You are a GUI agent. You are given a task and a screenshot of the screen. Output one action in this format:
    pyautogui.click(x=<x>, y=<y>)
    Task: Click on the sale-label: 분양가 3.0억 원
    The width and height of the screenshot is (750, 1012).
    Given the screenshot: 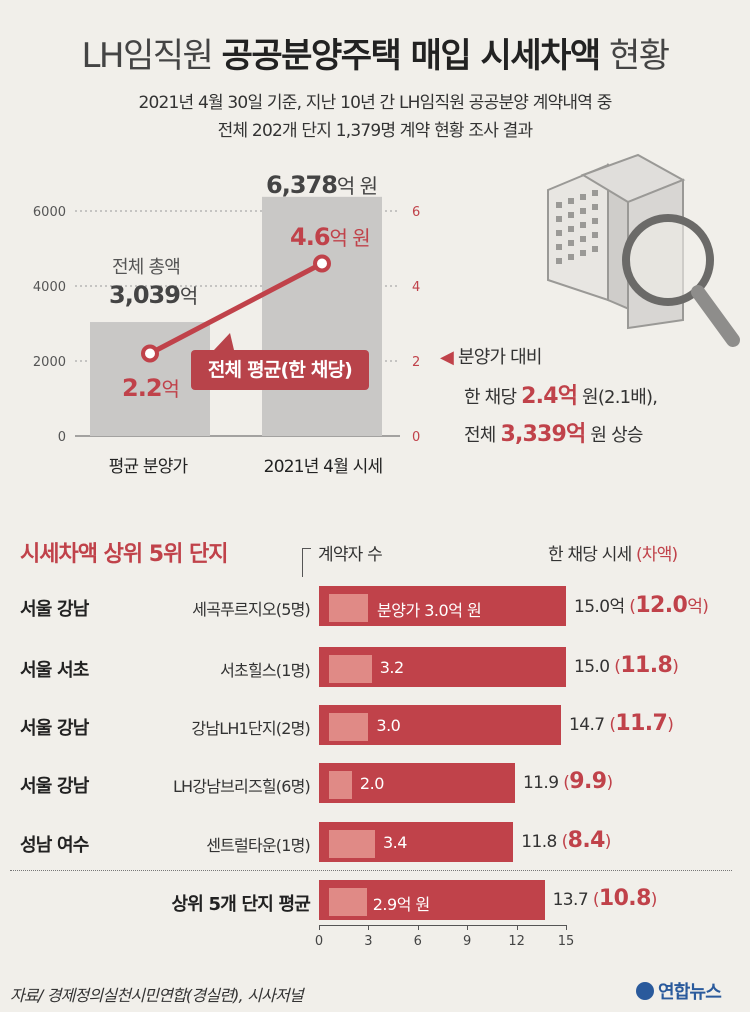 What is the action you would take?
    pyautogui.click(x=429, y=610)
    